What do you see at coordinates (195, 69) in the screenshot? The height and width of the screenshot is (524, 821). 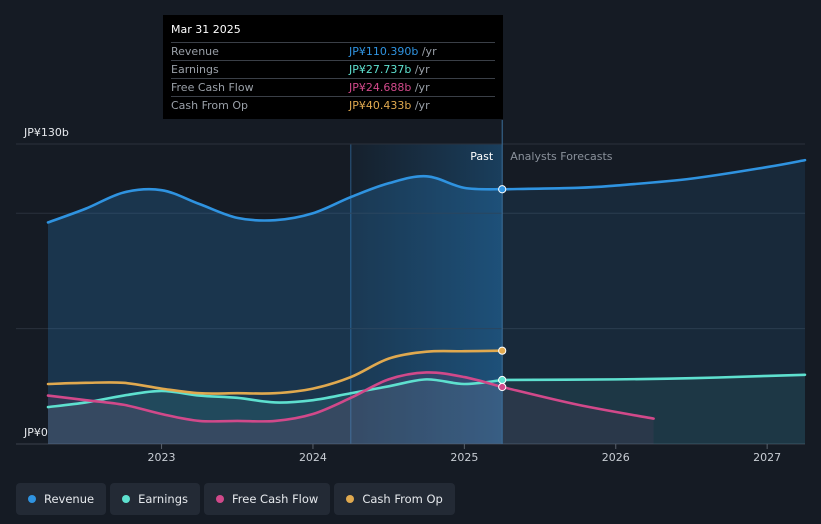 I see `tooltip-row-label: Earnings` at bounding box center [195, 69].